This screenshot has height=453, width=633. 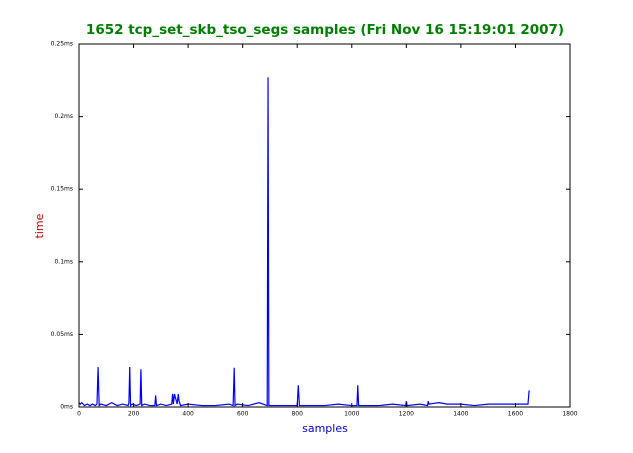 What do you see at coordinates (134, 414) in the screenshot?
I see `x-tick-label: 200` at bounding box center [134, 414].